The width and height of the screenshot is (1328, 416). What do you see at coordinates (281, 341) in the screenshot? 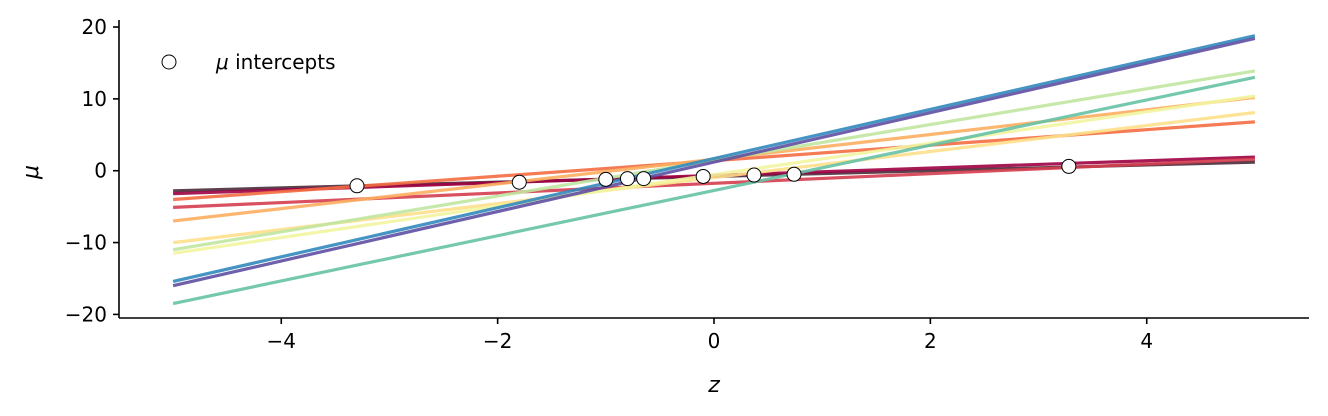
I see `x-tick-label: −4` at bounding box center [281, 341].